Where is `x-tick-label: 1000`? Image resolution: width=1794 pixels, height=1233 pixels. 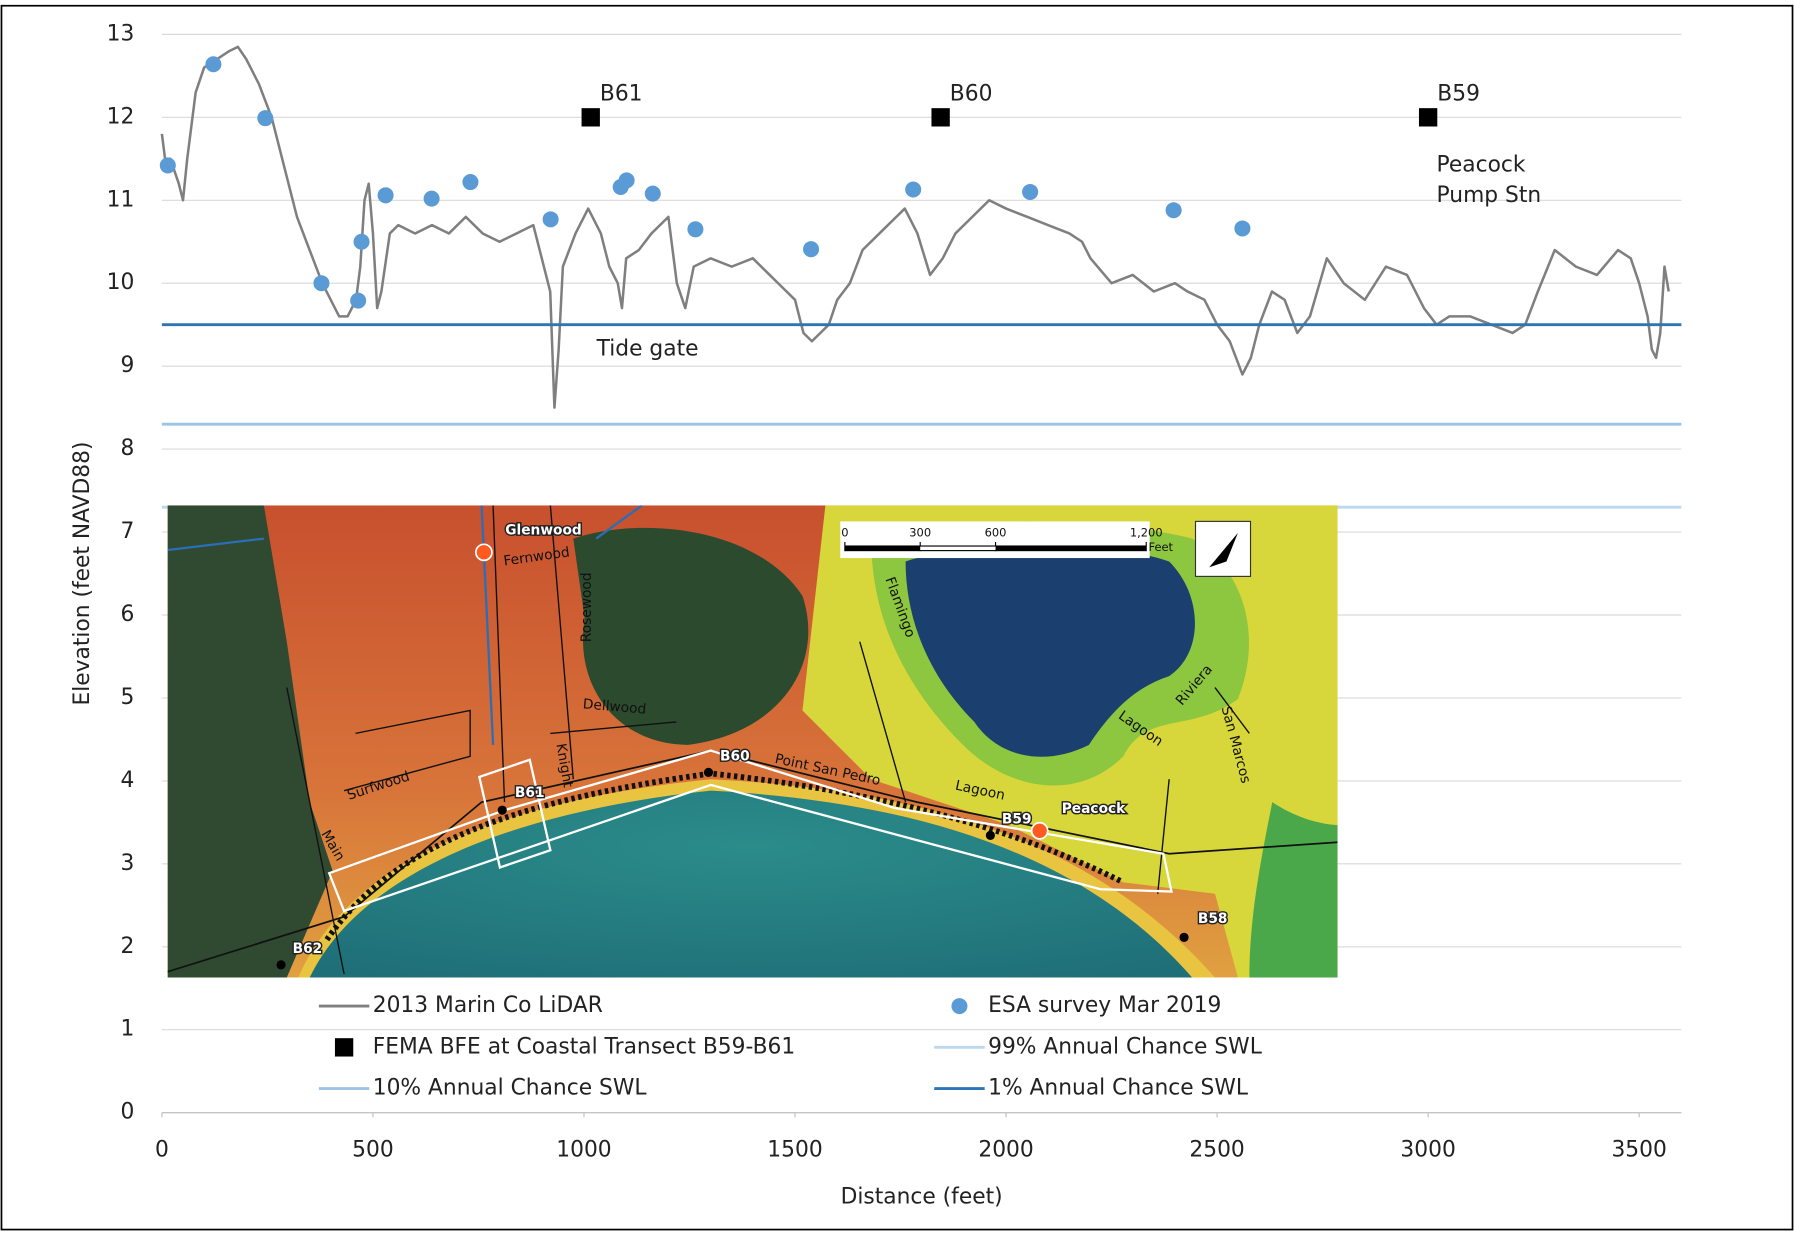
x-tick-label: 1000 is located at coordinates (583, 1149).